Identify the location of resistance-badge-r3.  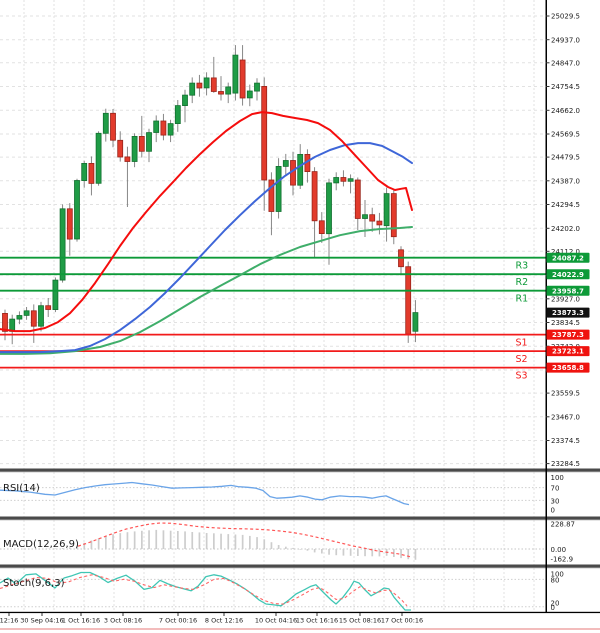
(568, 257).